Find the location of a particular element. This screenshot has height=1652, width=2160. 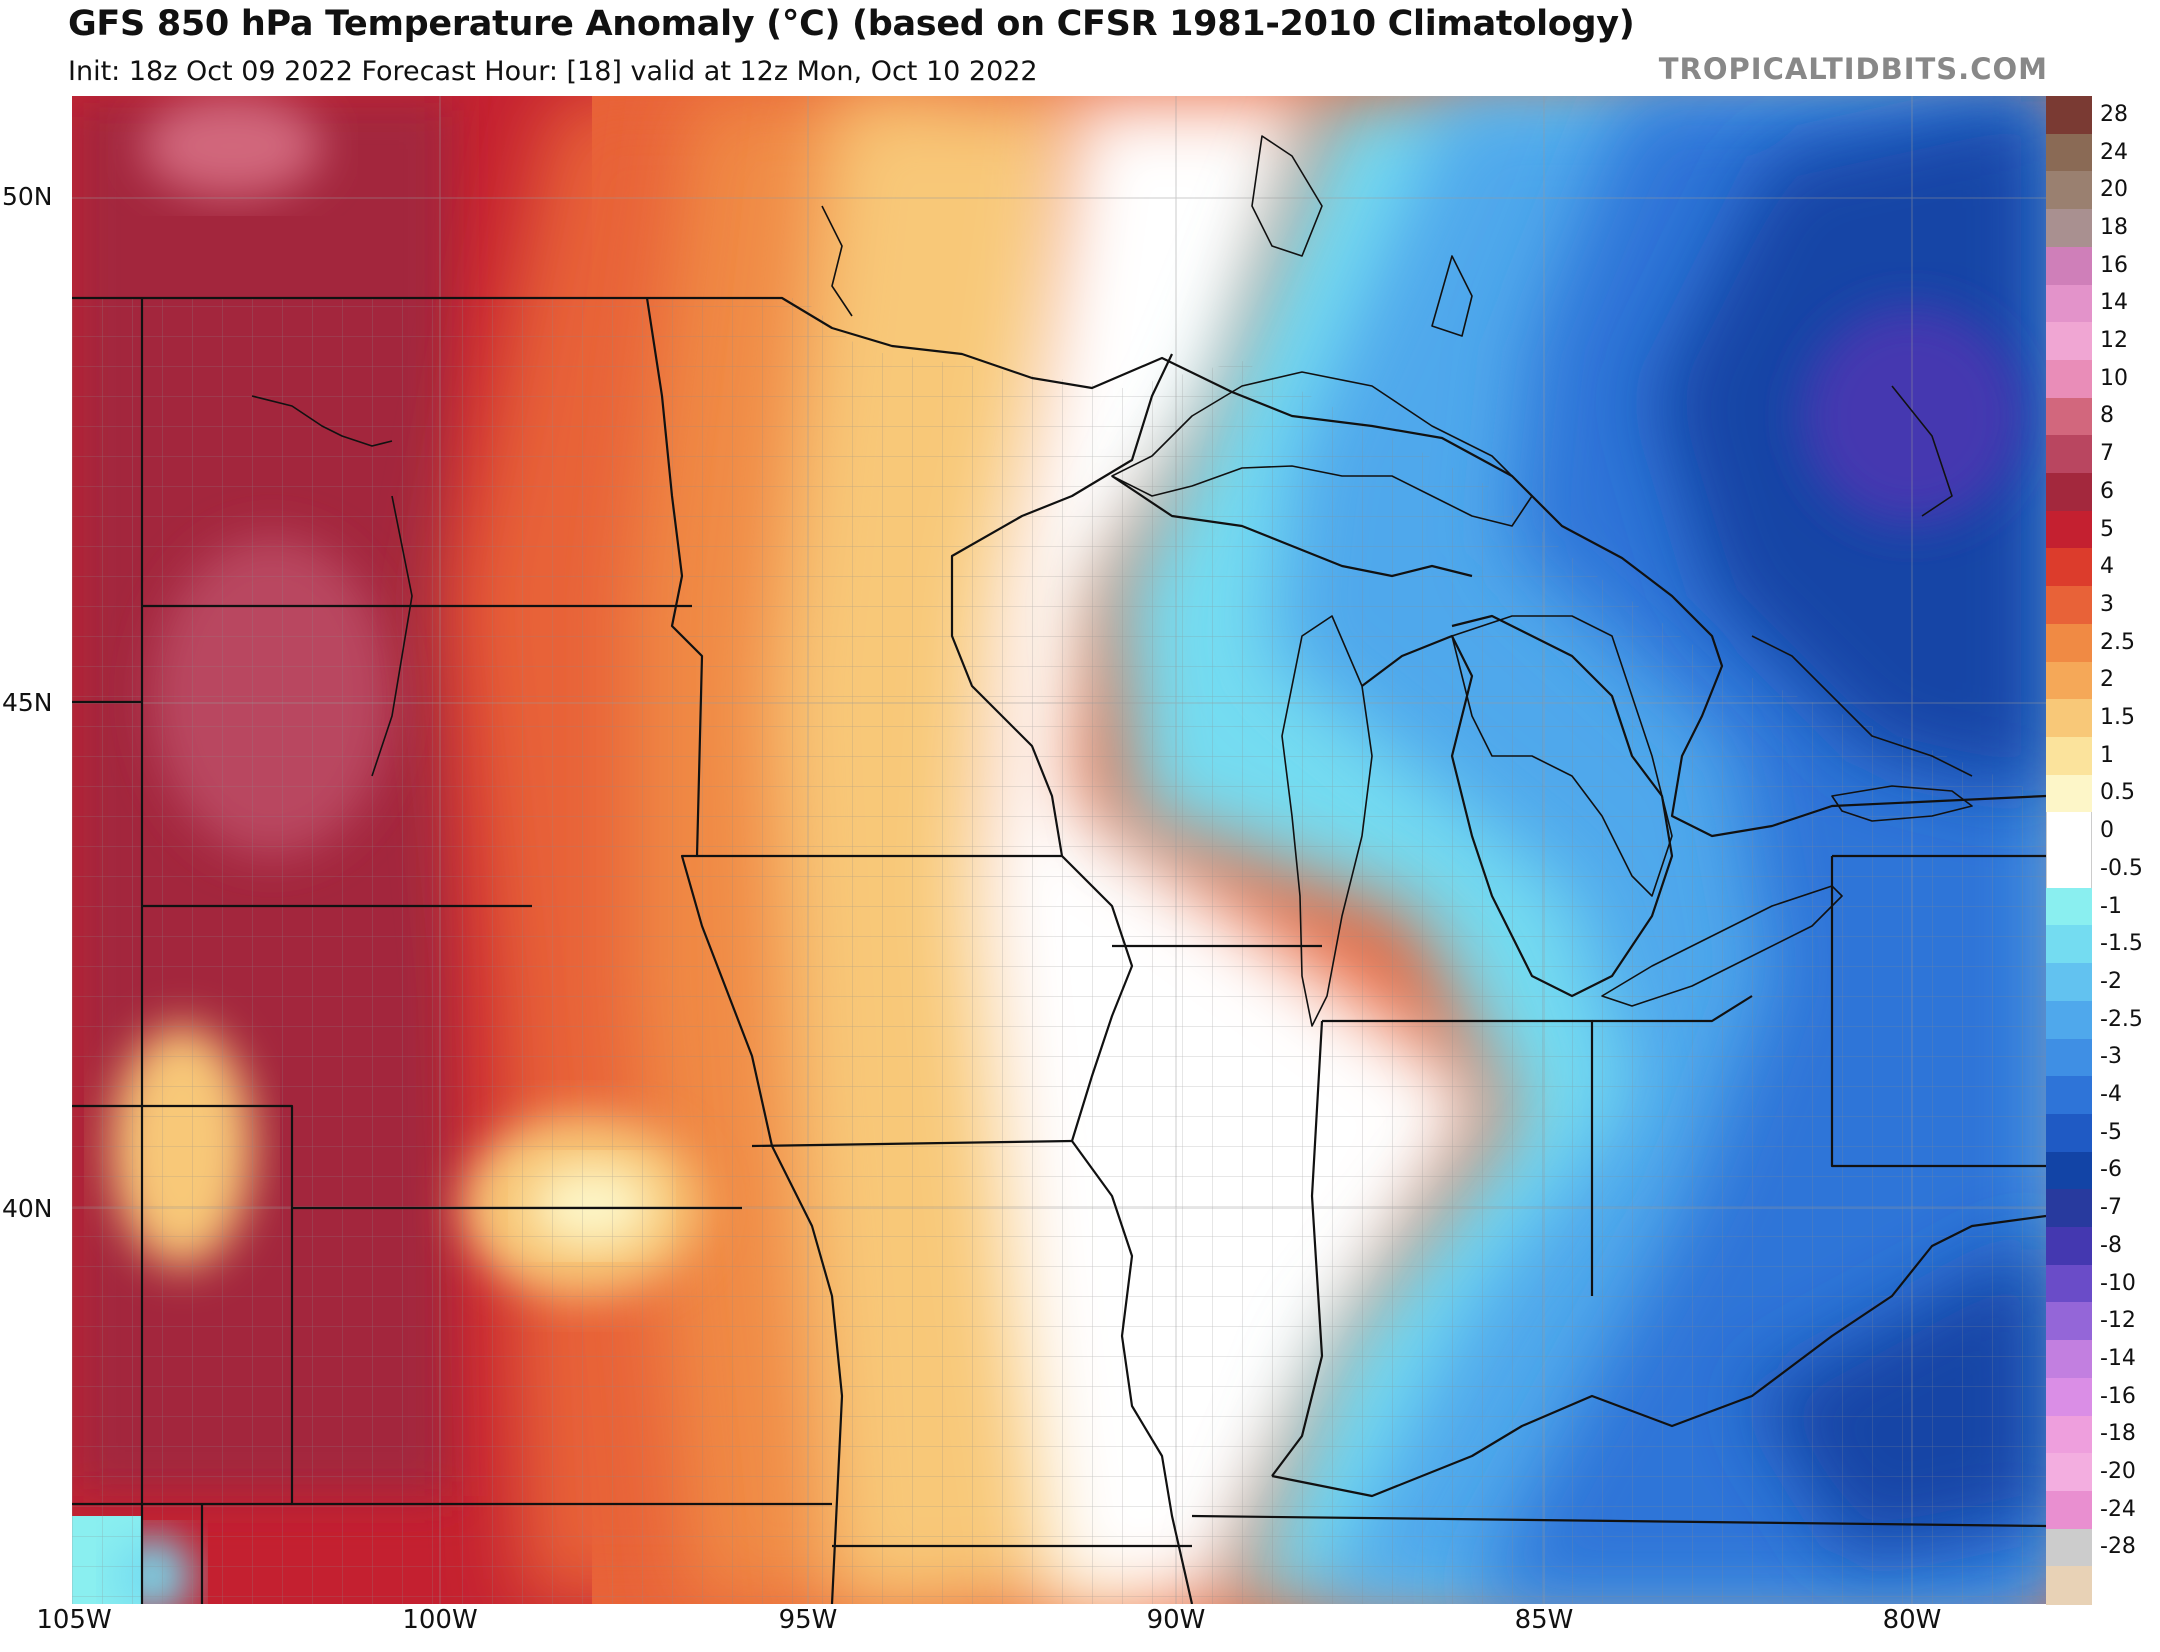

colorbar-tick-label: -2 is located at coordinates (2111, 981).